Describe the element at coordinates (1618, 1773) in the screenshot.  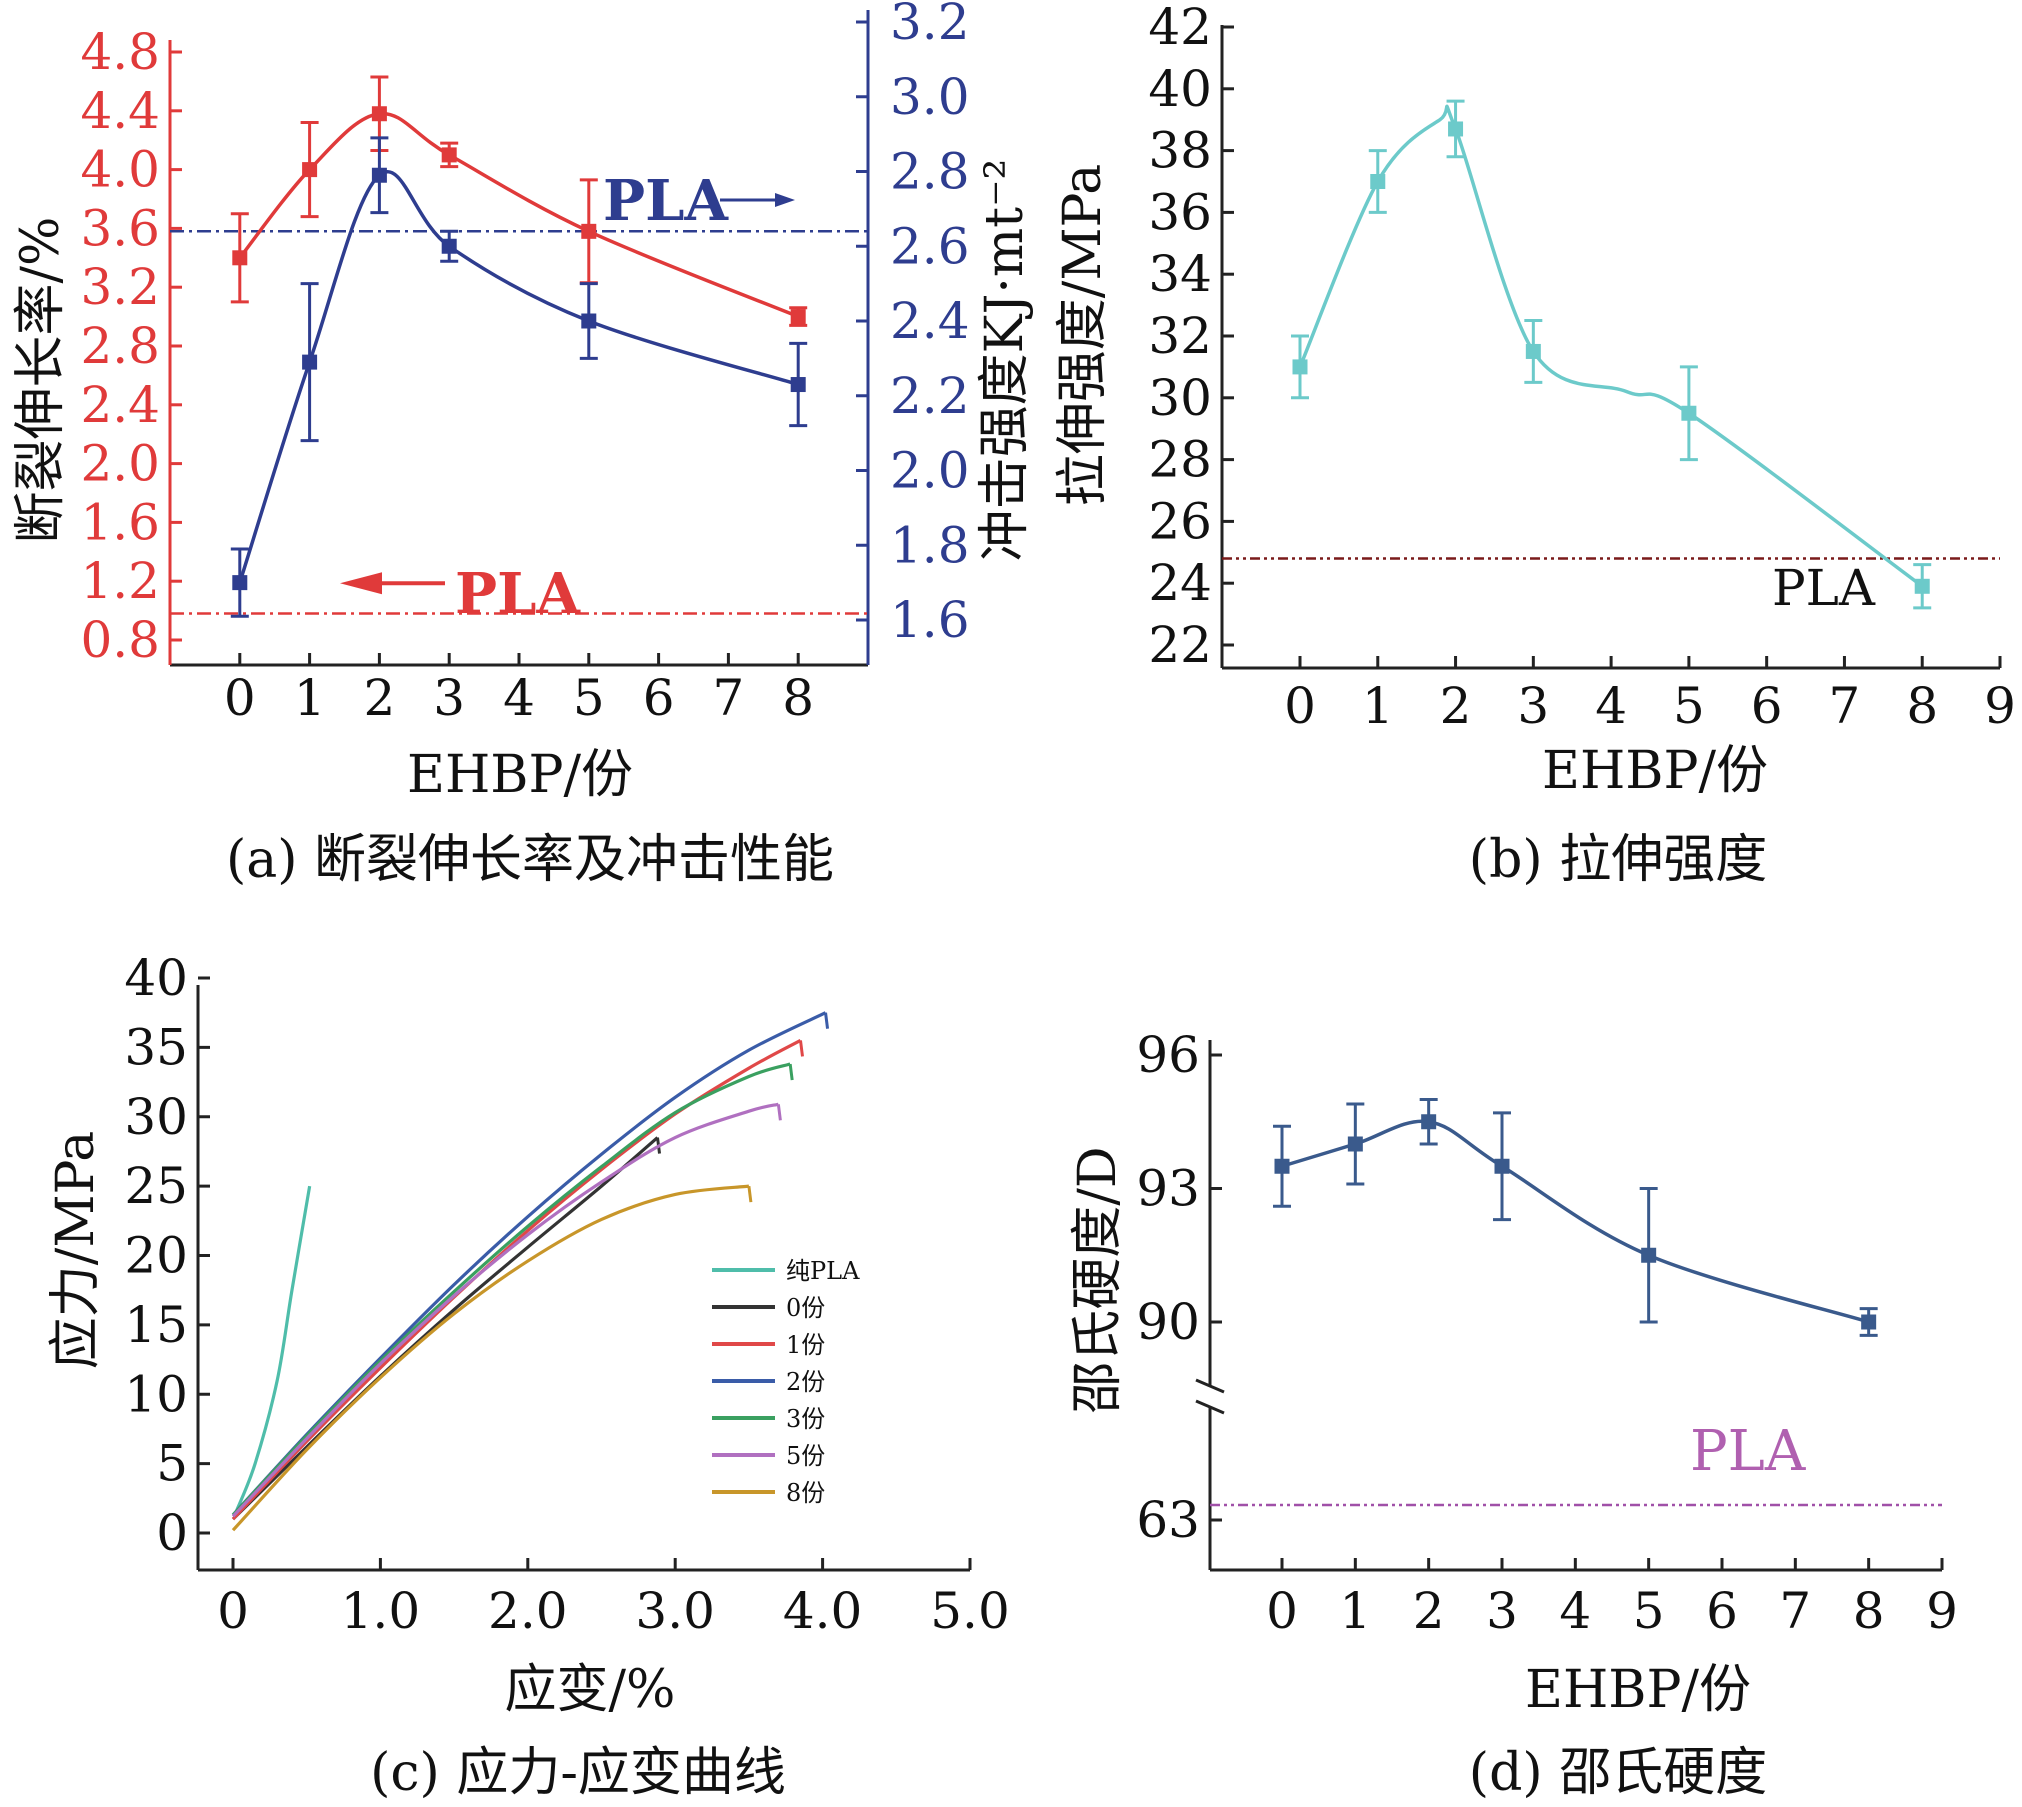
I see `chart-d-caption: (d) 邵氏硬度` at that location.